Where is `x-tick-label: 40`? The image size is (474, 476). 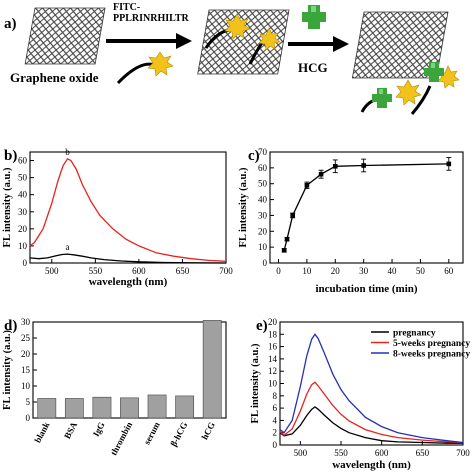
x-tick-label: 40 is located at coordinates (393, 271).